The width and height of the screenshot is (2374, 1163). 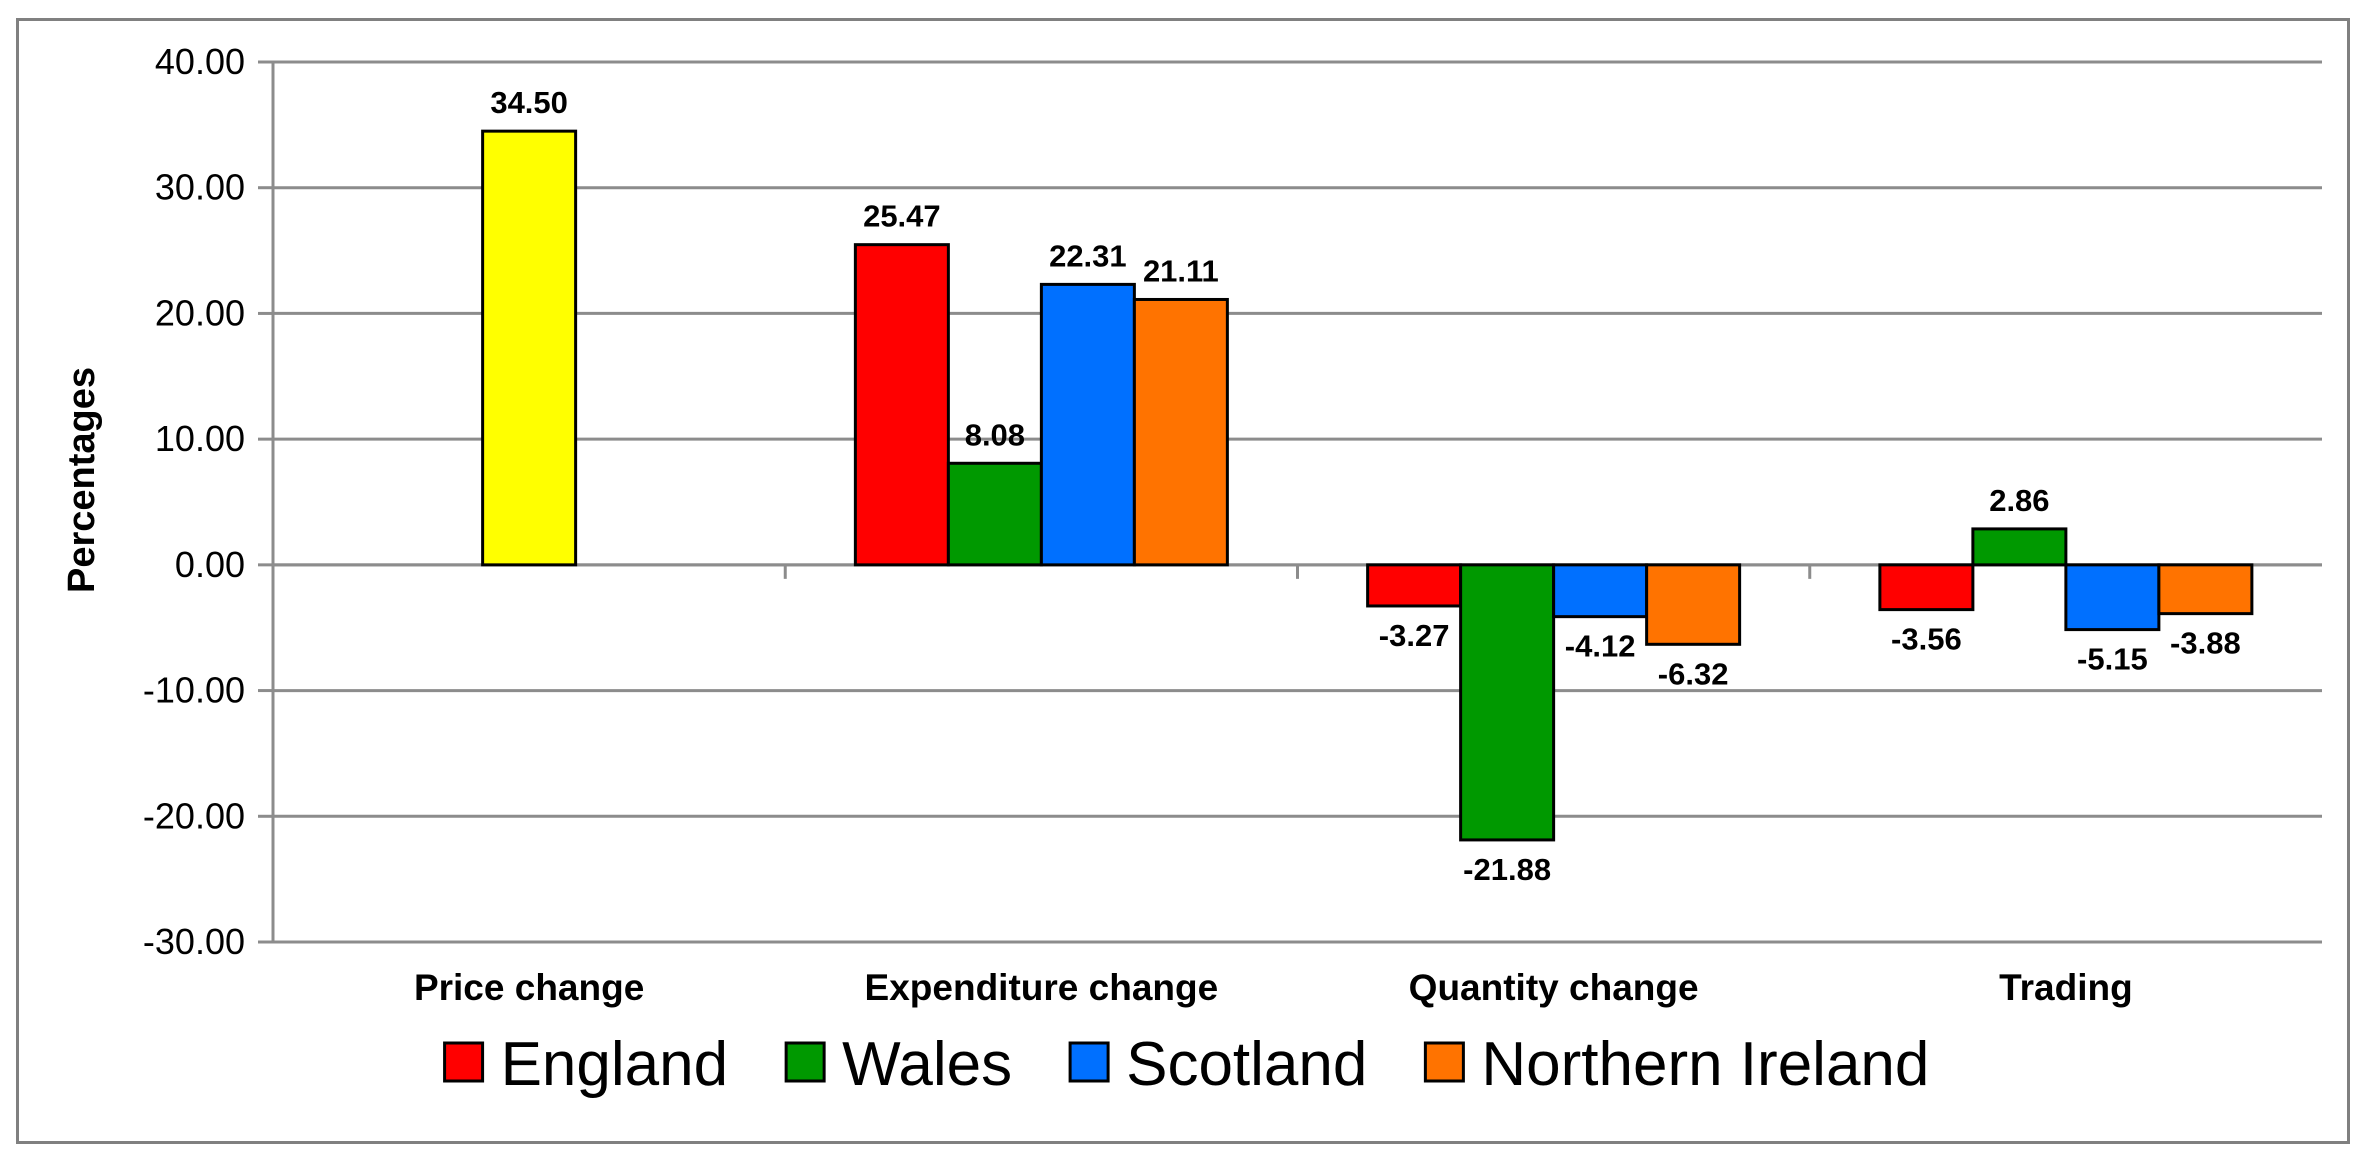 I want to click on y-tick-label: 20.00, so click(x=200, y=312).